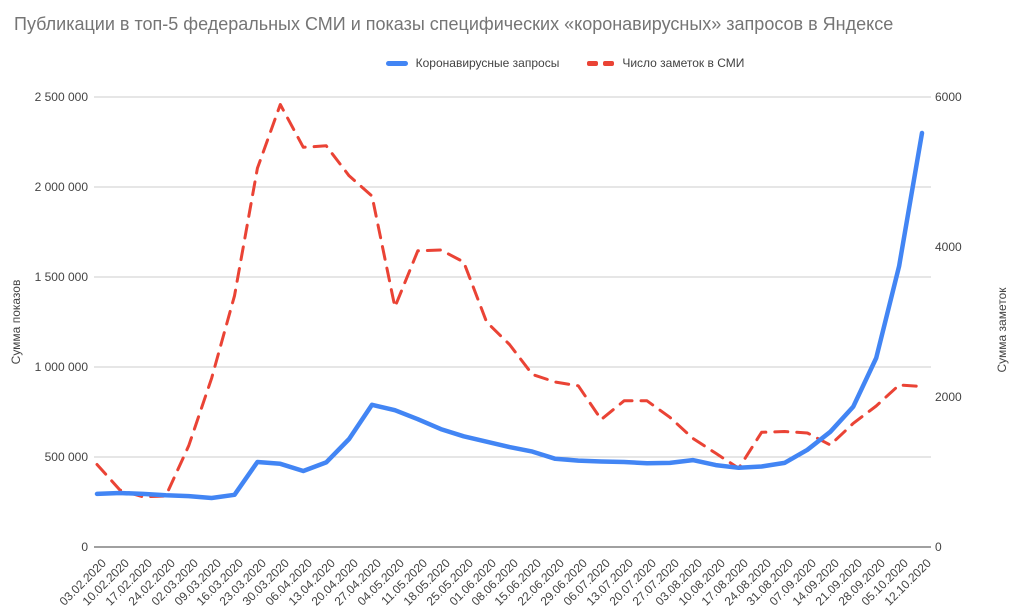 Image resolution: width=1018 pixels, height=616 pixels. Describe the element at coordinates (61, 277) in the screenshot. I see `left-axis-tick-label: 1 500 000` at that location.